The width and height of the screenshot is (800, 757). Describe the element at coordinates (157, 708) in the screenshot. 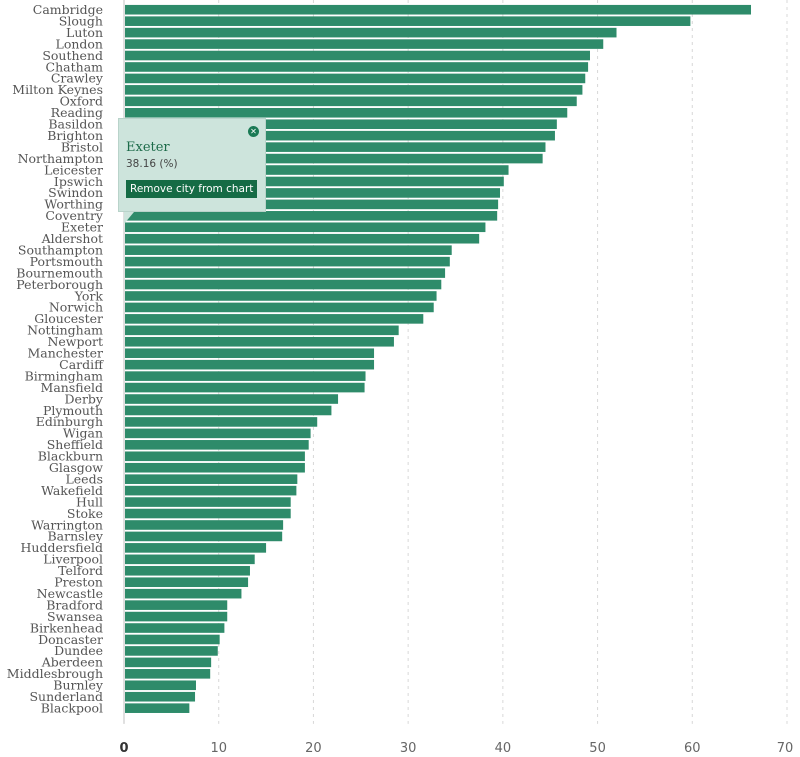

I see `bar-blackpool` at that location.